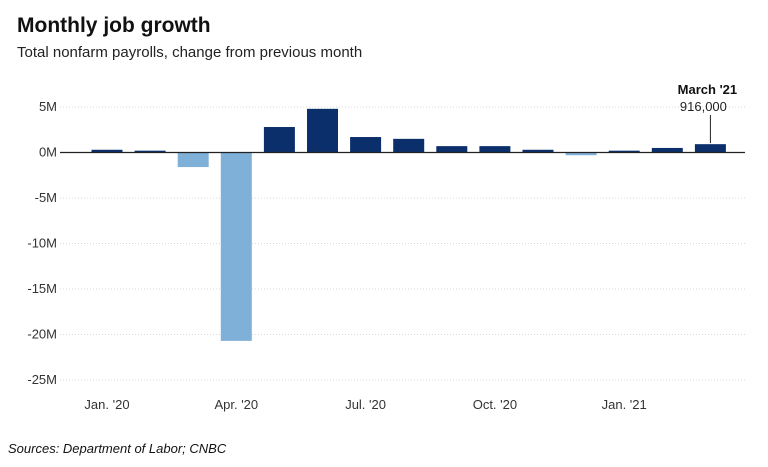 Image resolution: width=768 pixels, height=467 pixels. I want to click on annotation-title: March '21, so click(707, 89).